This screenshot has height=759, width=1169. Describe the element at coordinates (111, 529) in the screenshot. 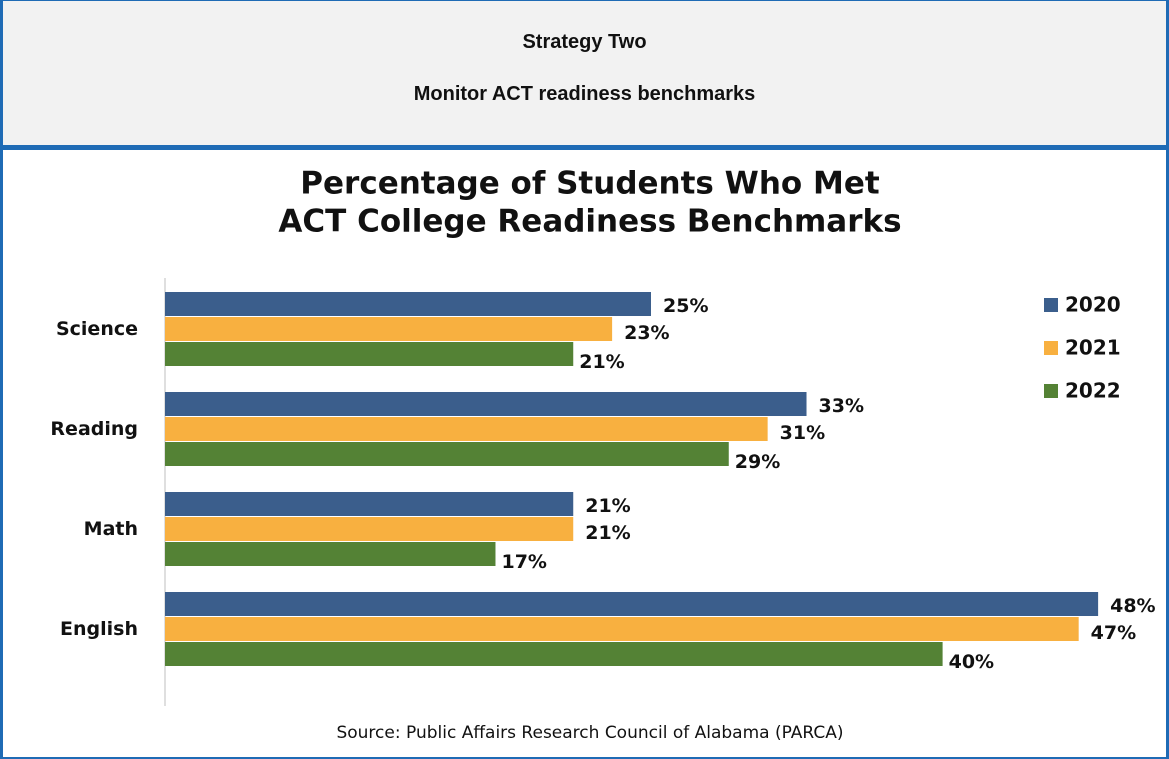

I see `category-label: Math` at that location.